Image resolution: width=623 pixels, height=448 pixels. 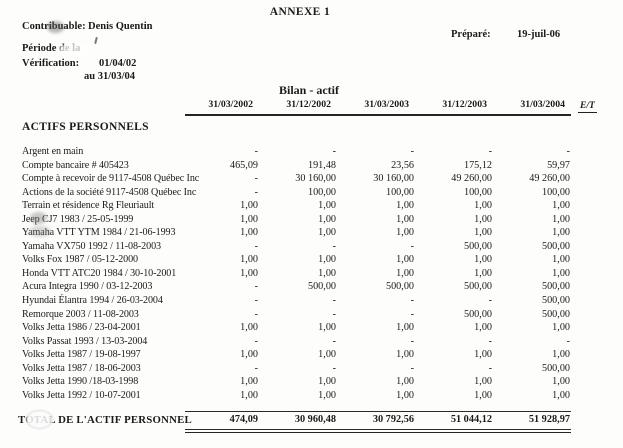 I want to click on cell-value: 191,48, so click(x=321, y=165).